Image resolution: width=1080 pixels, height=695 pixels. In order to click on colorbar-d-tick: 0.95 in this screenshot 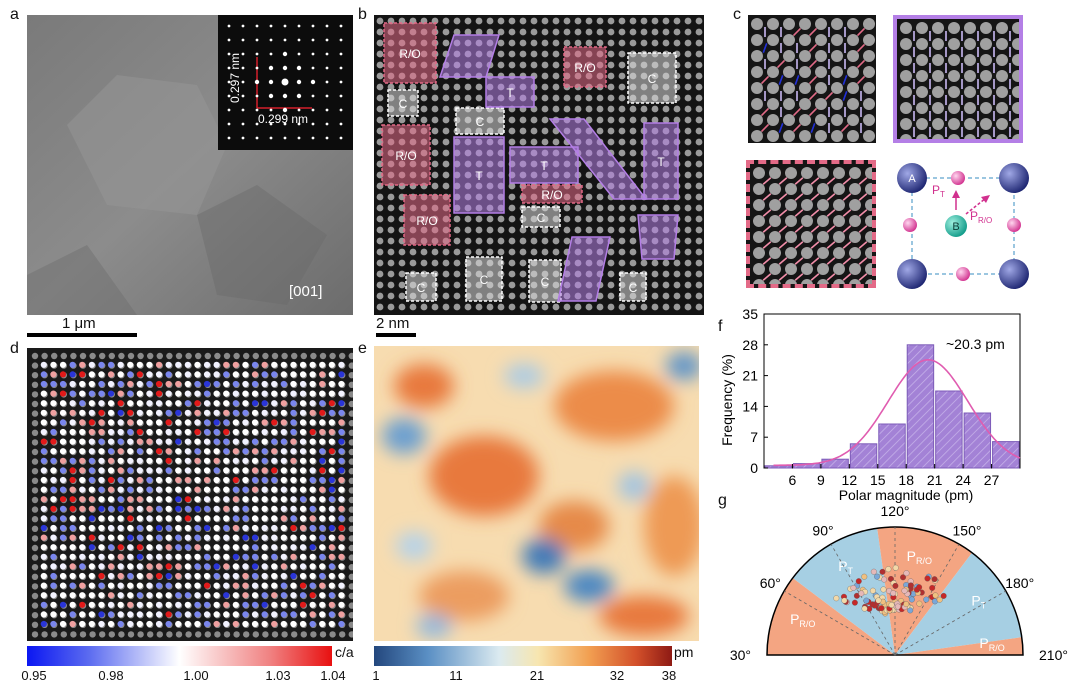, I will do `click(34, 675)`.